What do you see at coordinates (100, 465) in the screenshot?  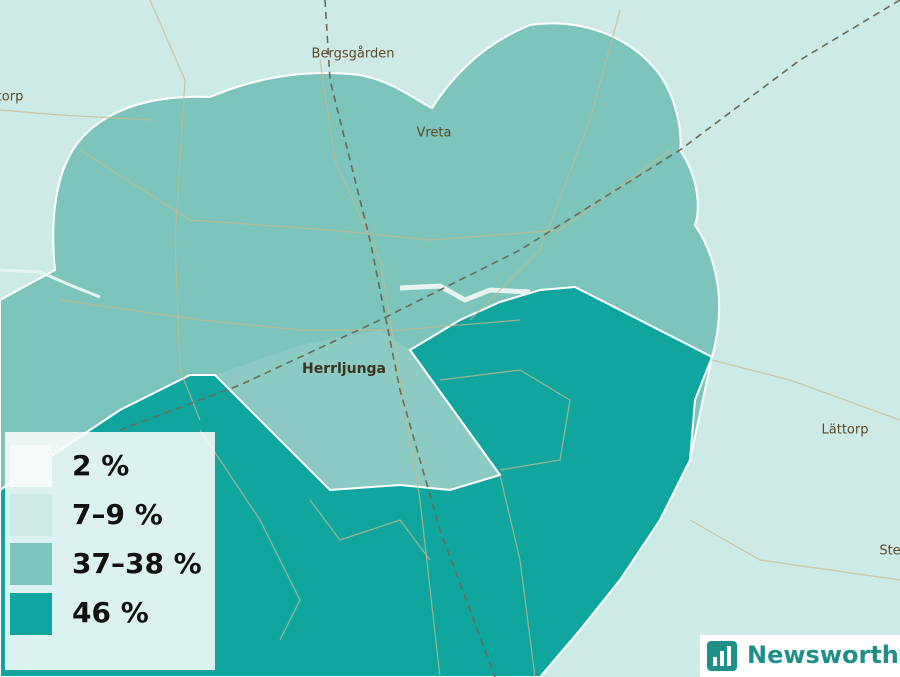 I see `legend-label: 2 %` at bounding box center [100, 465].